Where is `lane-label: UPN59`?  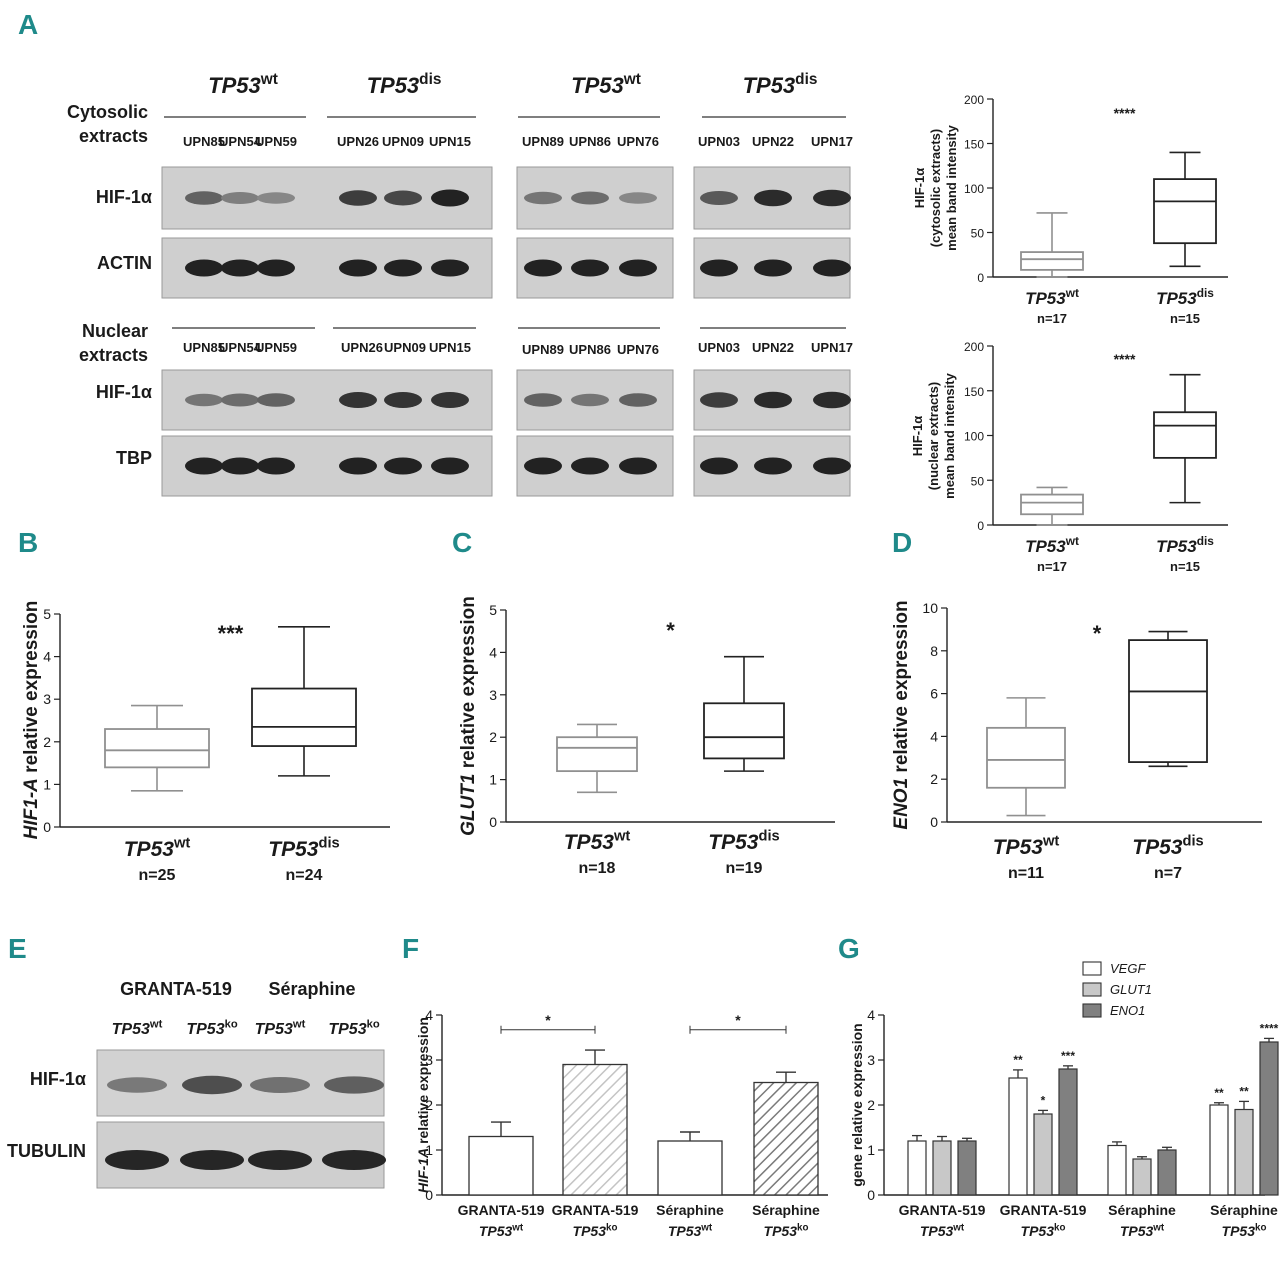
lane-label: UPN59 is located at coordinates (276, 141).